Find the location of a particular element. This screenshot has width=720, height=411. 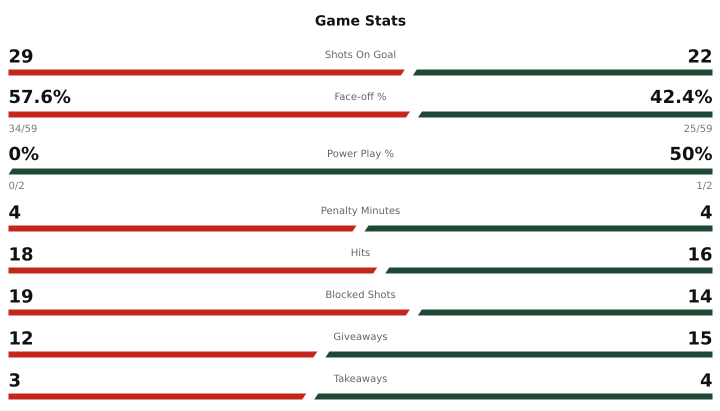

data-label: 18 is located at coordinates (21, 255).